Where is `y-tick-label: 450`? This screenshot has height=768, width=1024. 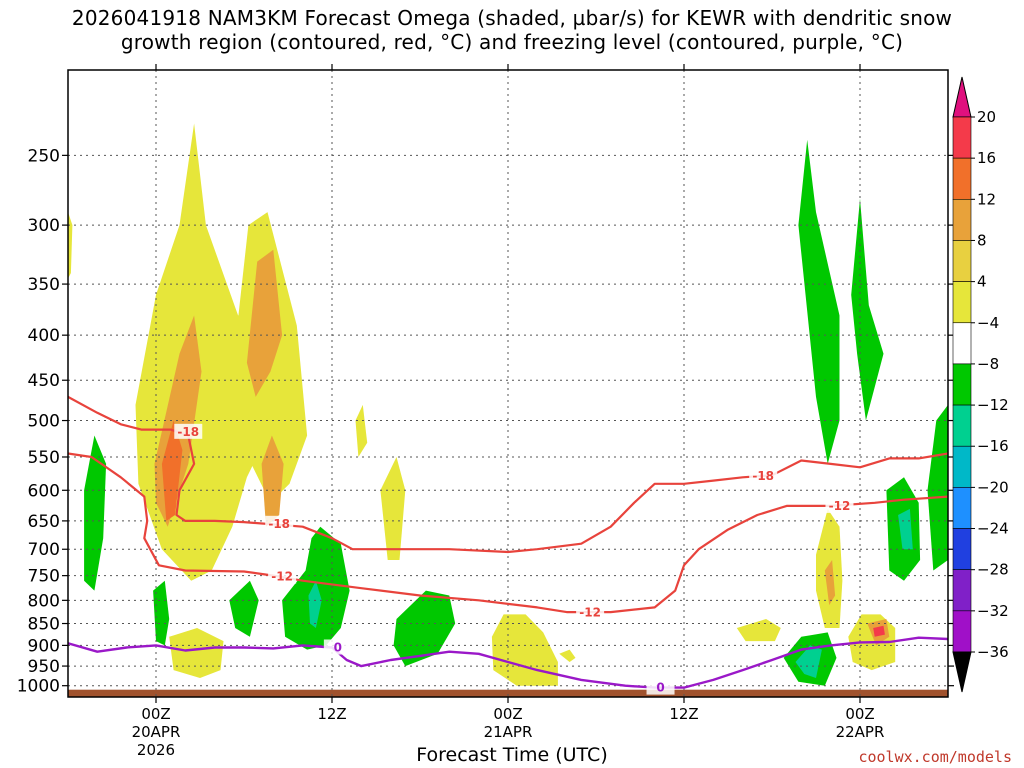 y-tick-label: 450 is located at coordinates (44, 381).